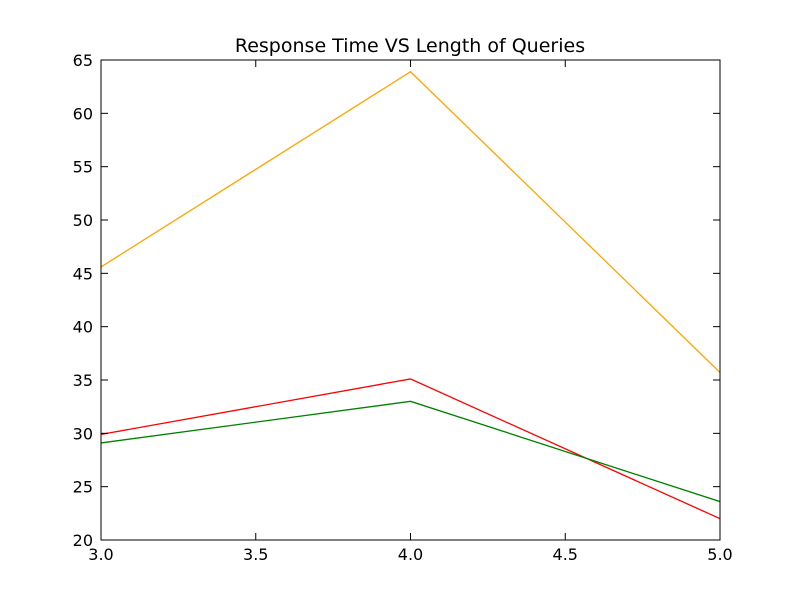 This screenshot has width=800, height=600. I want to click on y-tick-label: 40, so click(83, 327).